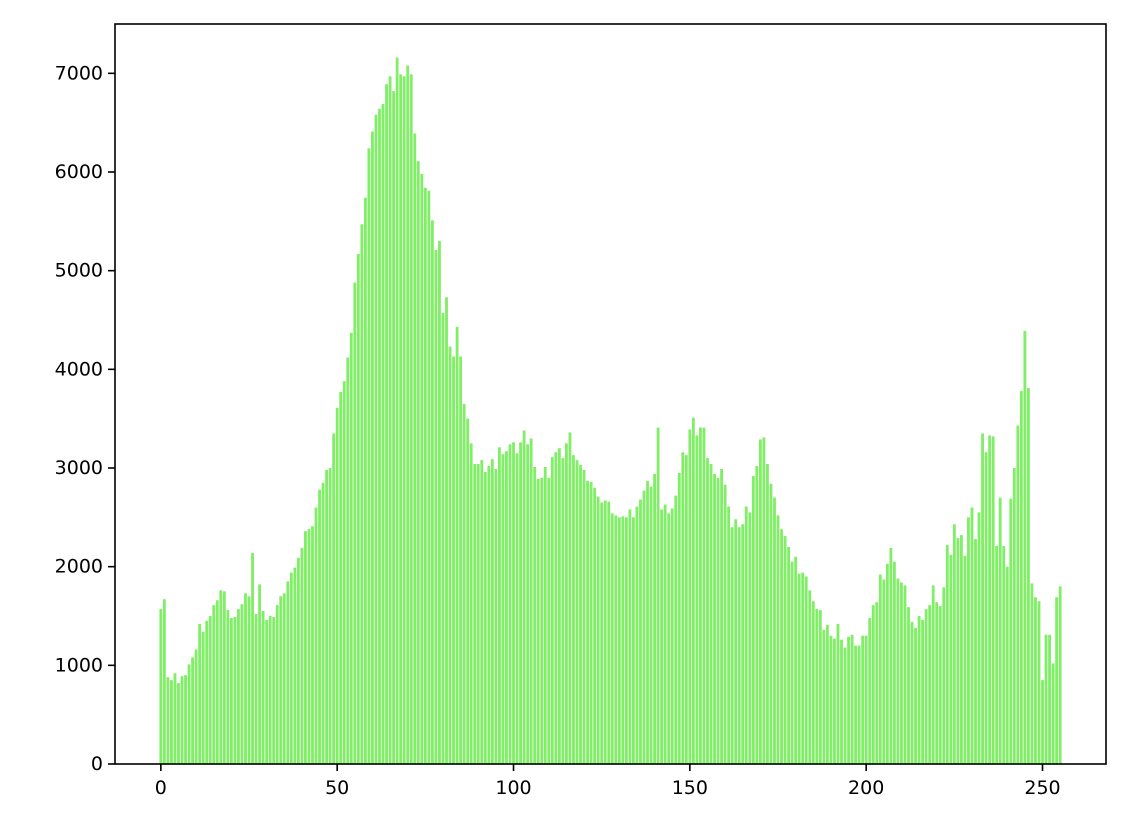  What do you see at coordinates (85, 418) in the screenshot?
I see `y-axis-ticks: 0 1000 2000 3000 4000 5000 6000 7000` at bounding box center [85, 418].